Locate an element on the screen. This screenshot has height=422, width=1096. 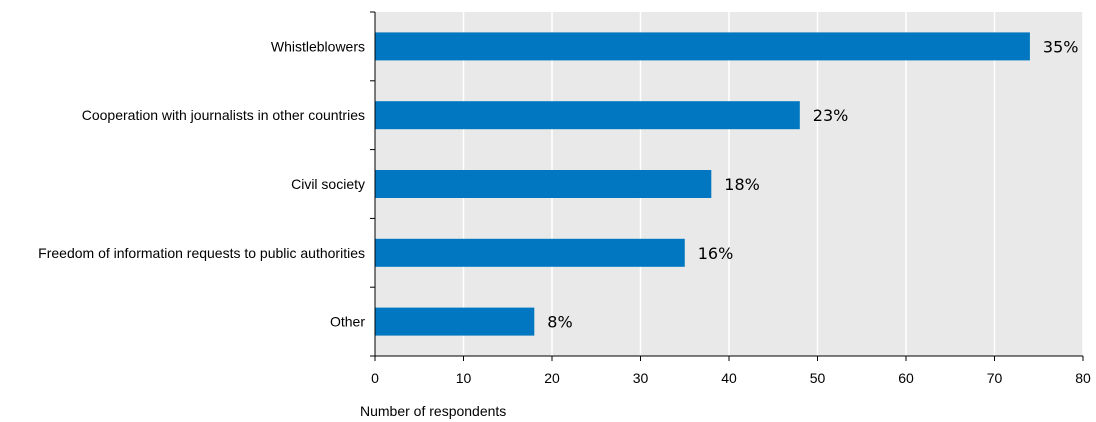
data-label-4: 8% is located at coordinates (559, 322).